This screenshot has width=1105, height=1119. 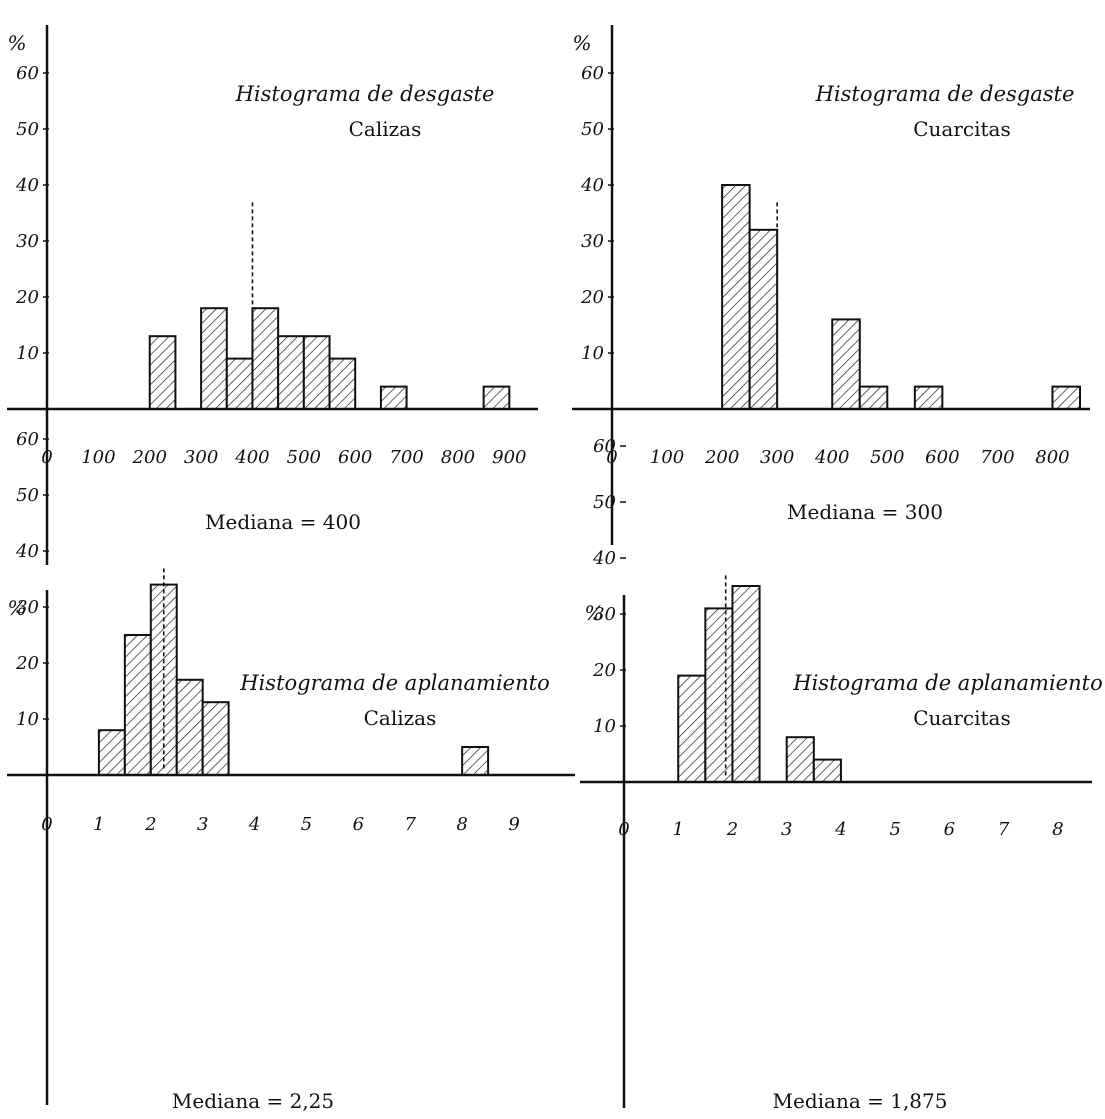 What do you see at coordinates (283, 522) in the screenshot?
I see `median-label: Mediana = 400` at bounding box center [283, 522].